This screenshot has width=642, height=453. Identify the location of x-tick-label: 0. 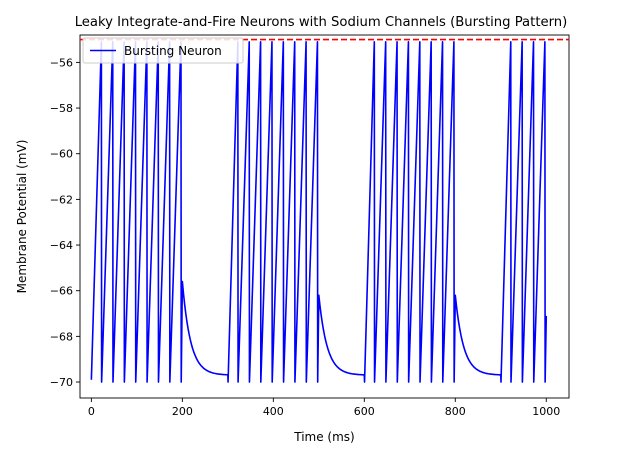
(91, 411).